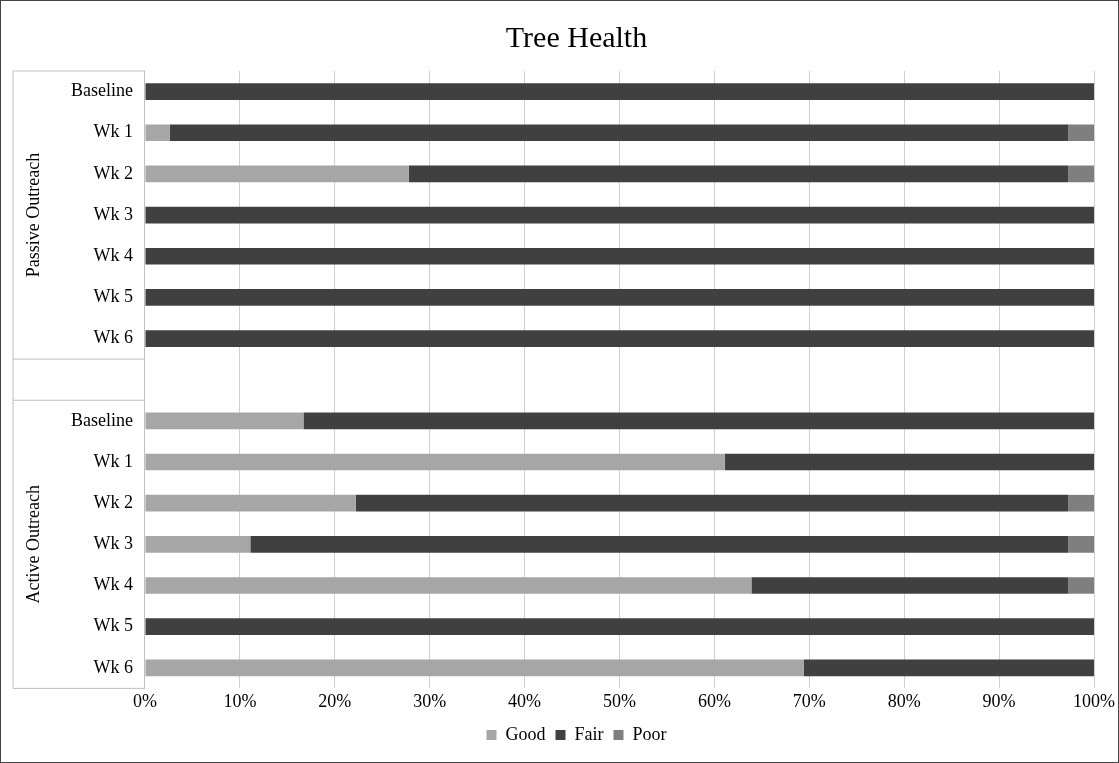 The image size is (1119, 763). Describe the element at coordinates (32, 544) in the screenshot. I see `text: Active Outreach` at that location.